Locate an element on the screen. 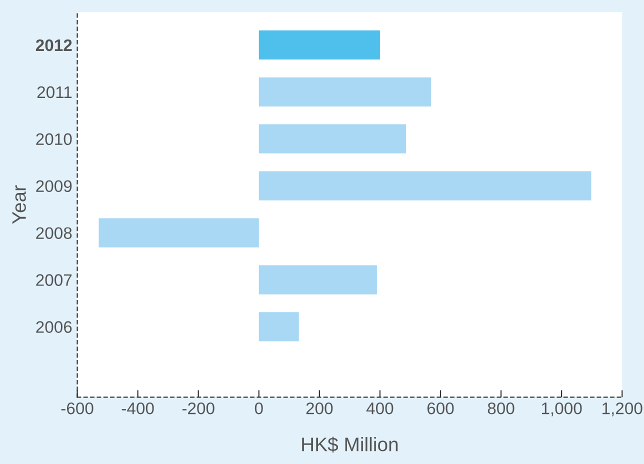 Image resolution: width=644 pixels, height=464 pixels. y-tick-label: 2010 is located at coordinates (54, 139).